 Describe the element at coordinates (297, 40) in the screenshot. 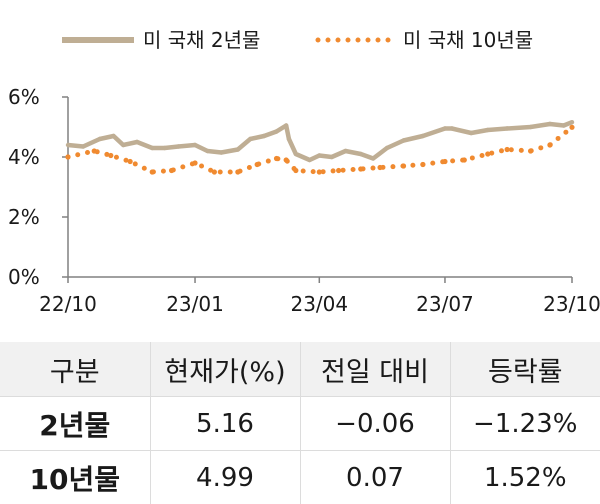

I see `legend: 미 국채 2년물 미 국채 10년물` at that location.